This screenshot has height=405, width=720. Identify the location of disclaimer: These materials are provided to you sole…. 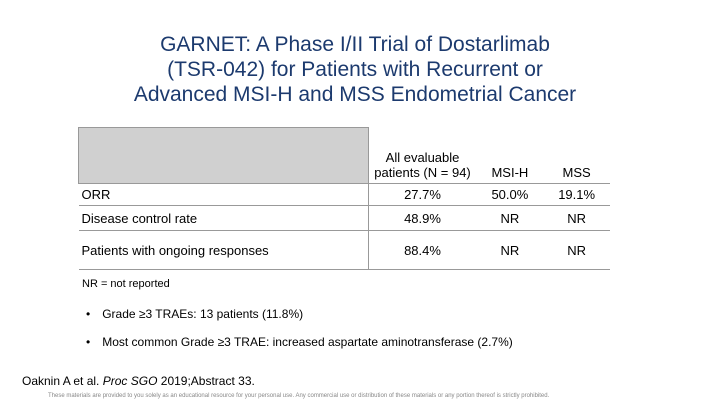
(299, 396).